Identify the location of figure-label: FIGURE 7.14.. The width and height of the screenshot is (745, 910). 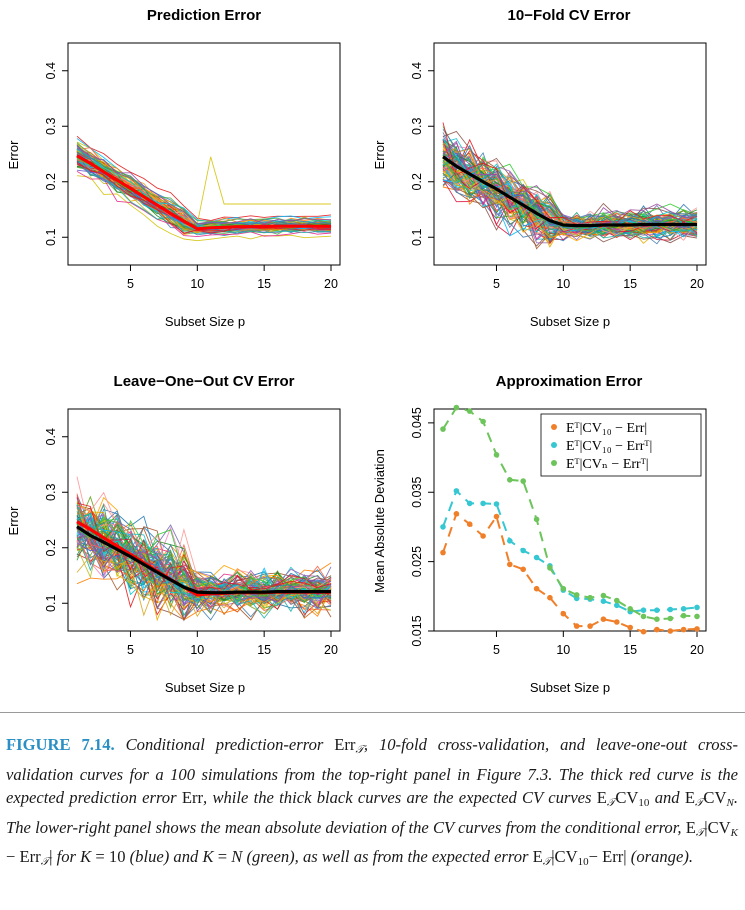
(60, 744).